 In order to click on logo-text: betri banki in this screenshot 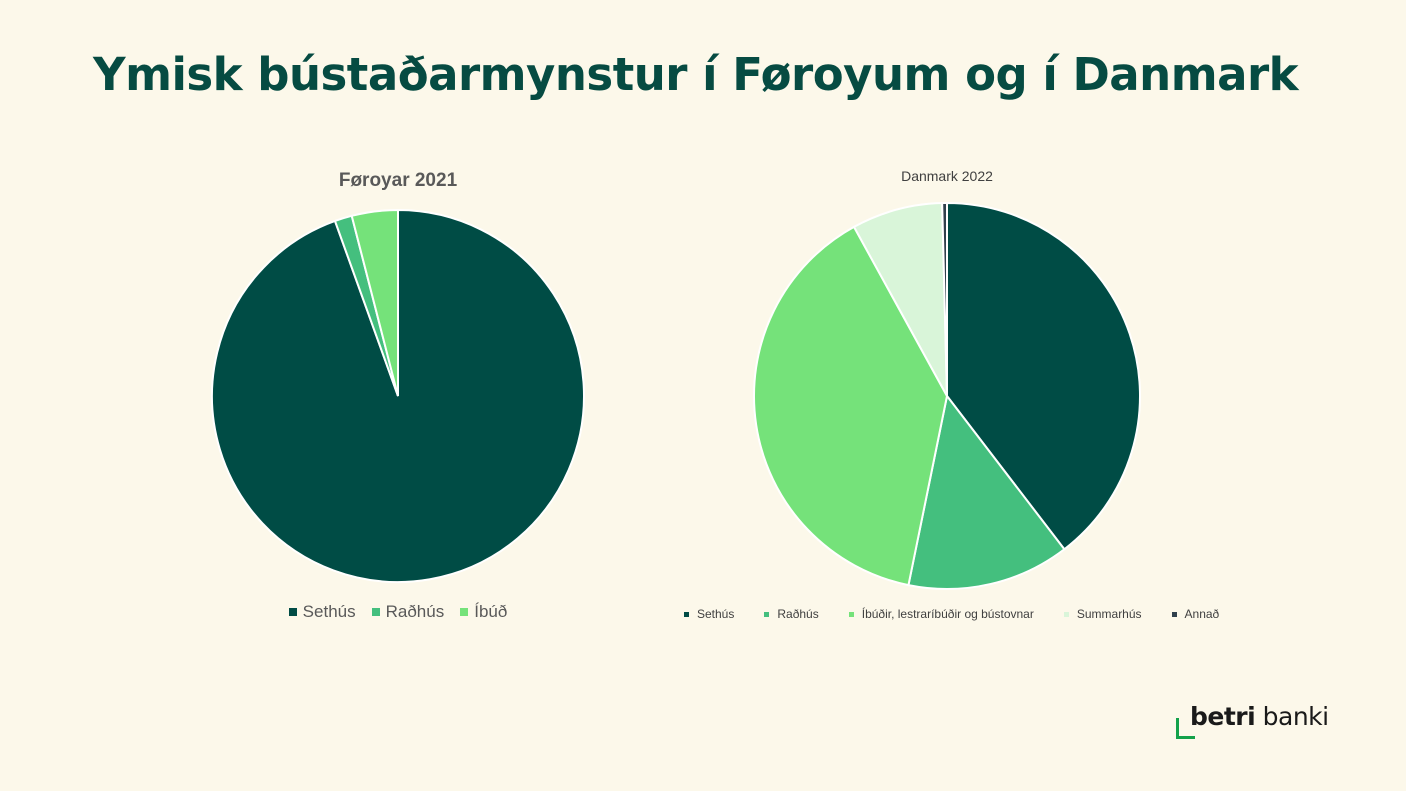, I will do `click(1259, 716)`.